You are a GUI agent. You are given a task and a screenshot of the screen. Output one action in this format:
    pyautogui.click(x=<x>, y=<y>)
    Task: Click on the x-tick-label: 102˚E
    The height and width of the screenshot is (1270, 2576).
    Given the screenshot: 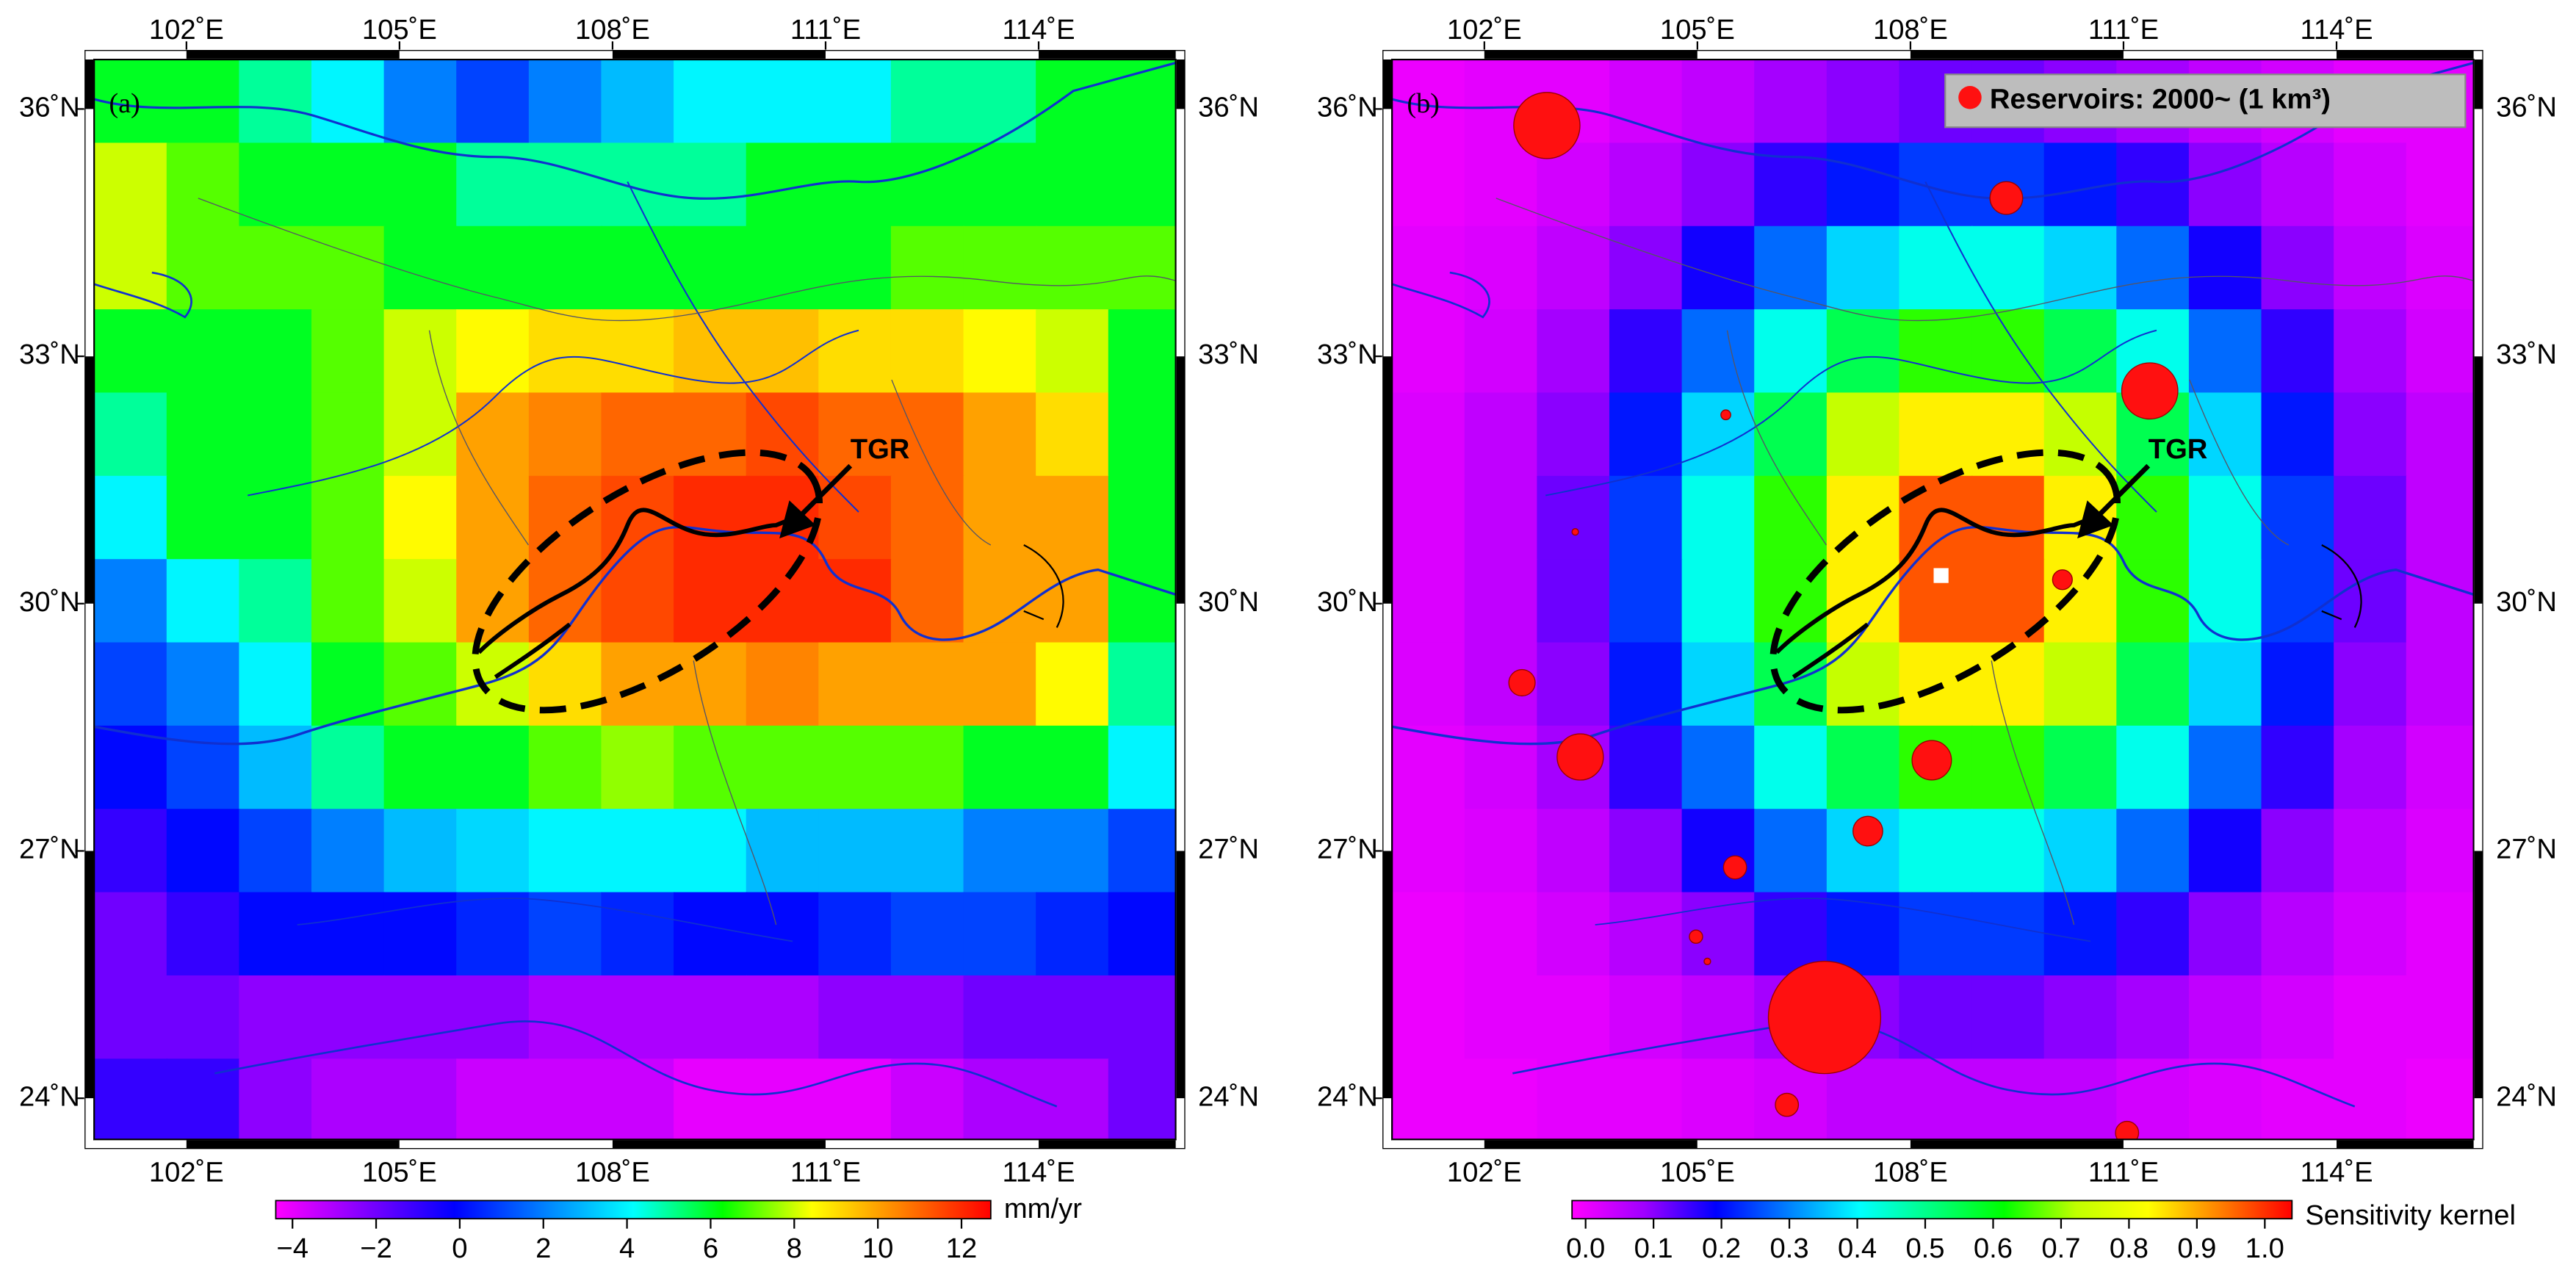 What is the action you would take?
    pyautogui.click(x=187, y=1172)
    